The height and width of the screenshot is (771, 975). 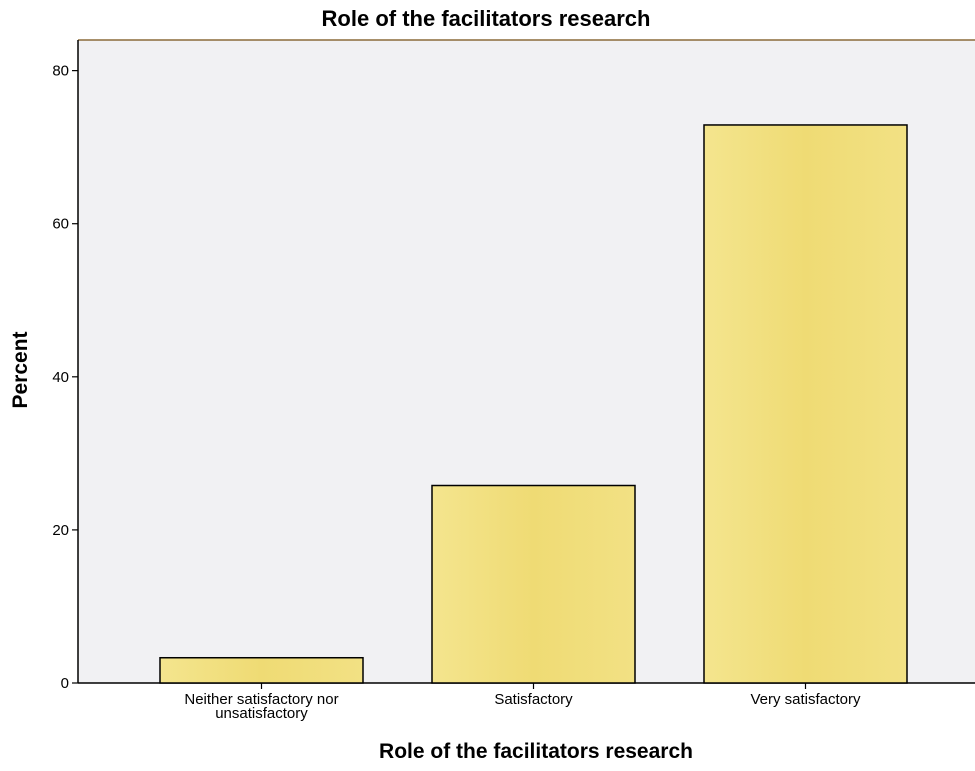 What do you see at coordinates (60, 224) in the screenshot?
I see `y-tick-label: 60` at bounding box center [60, 224].